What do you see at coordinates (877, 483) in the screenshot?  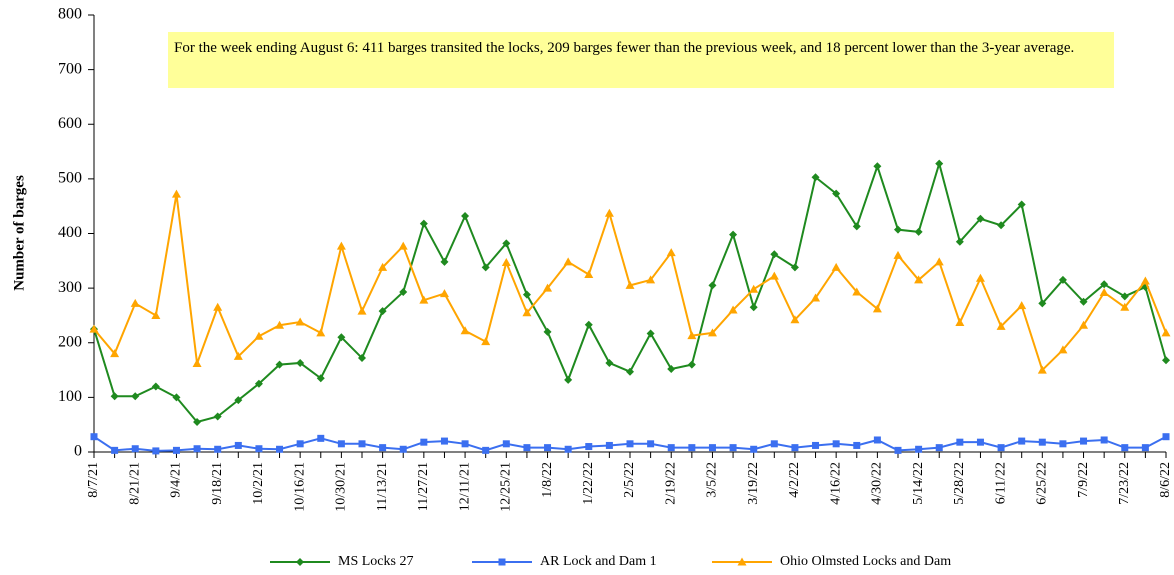 I see `x-tick-label: 4/30/22` at bounding box center [877, 483].